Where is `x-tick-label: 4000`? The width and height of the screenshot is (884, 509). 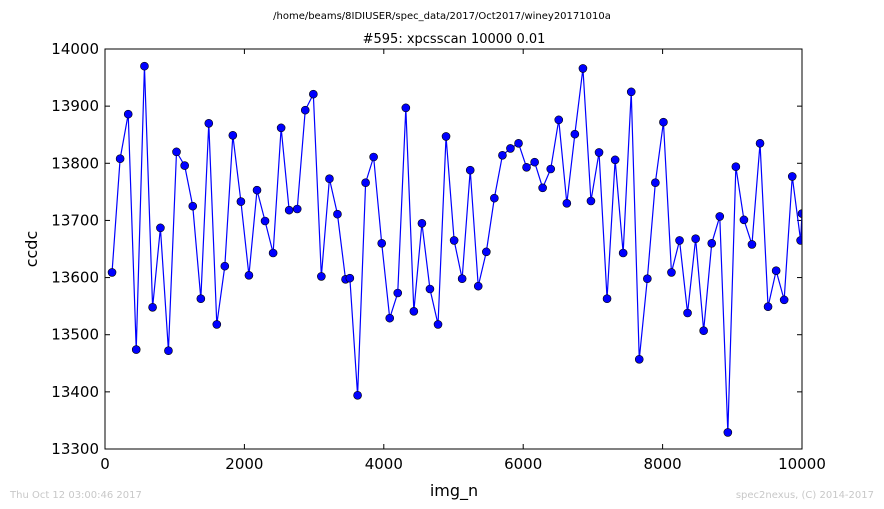
x-tick-label: 4000 is located at coordinates (384, 464).